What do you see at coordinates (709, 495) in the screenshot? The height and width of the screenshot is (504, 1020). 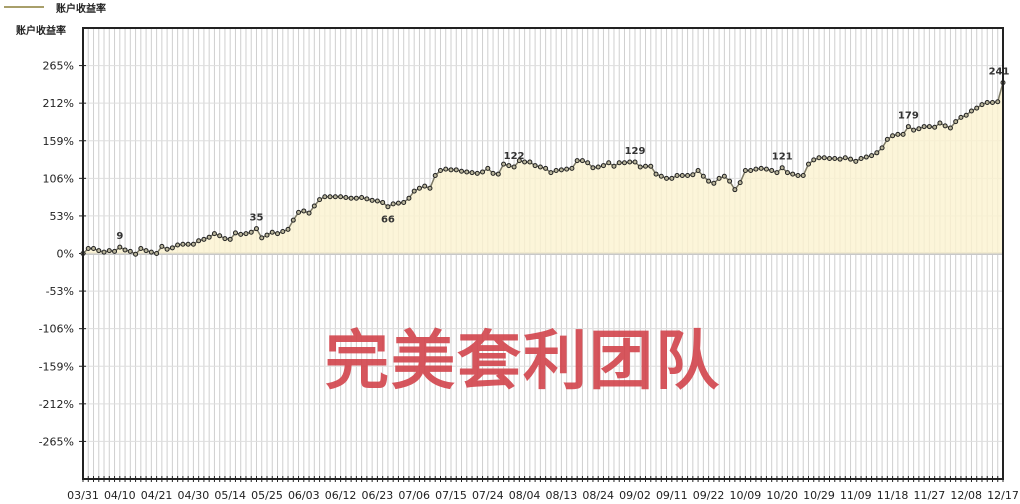 I see `x-tick-label: 09/22` at bounding box center [709, 495].